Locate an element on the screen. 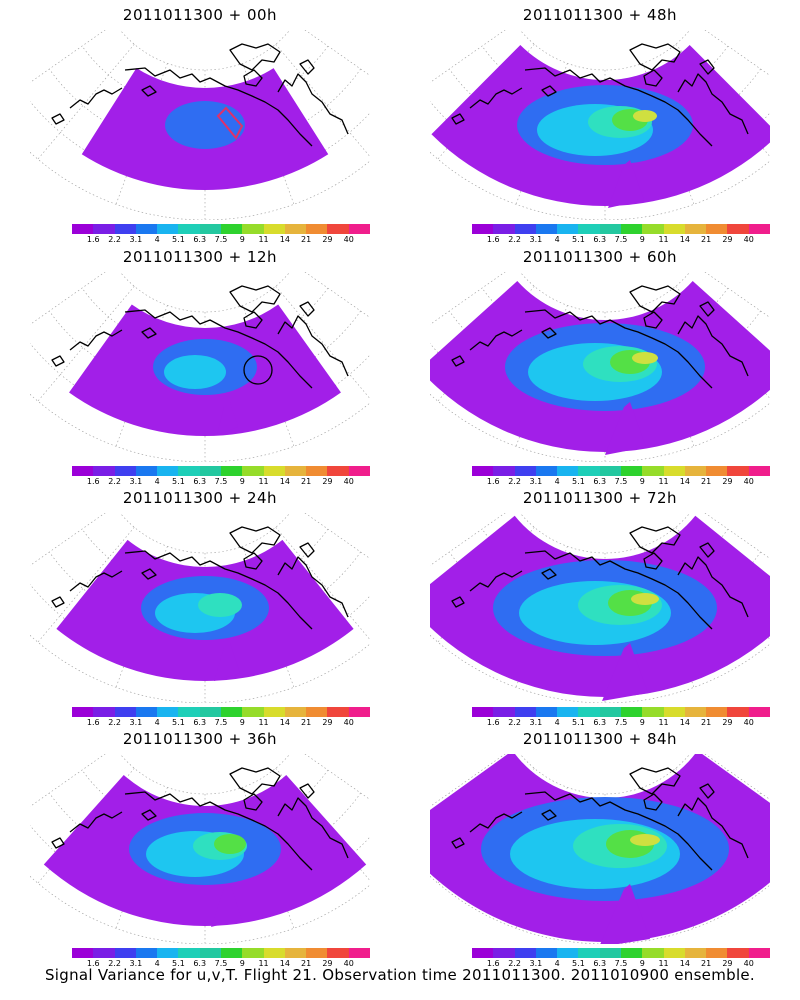  variance-field-yellow is located at coordinates (645, 599).